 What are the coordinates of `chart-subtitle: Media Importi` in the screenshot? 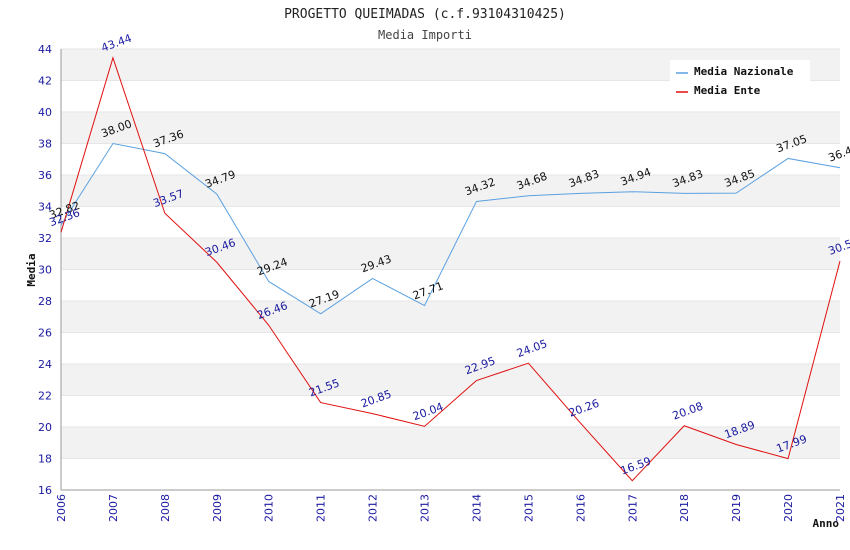 It's located at (425, 35).